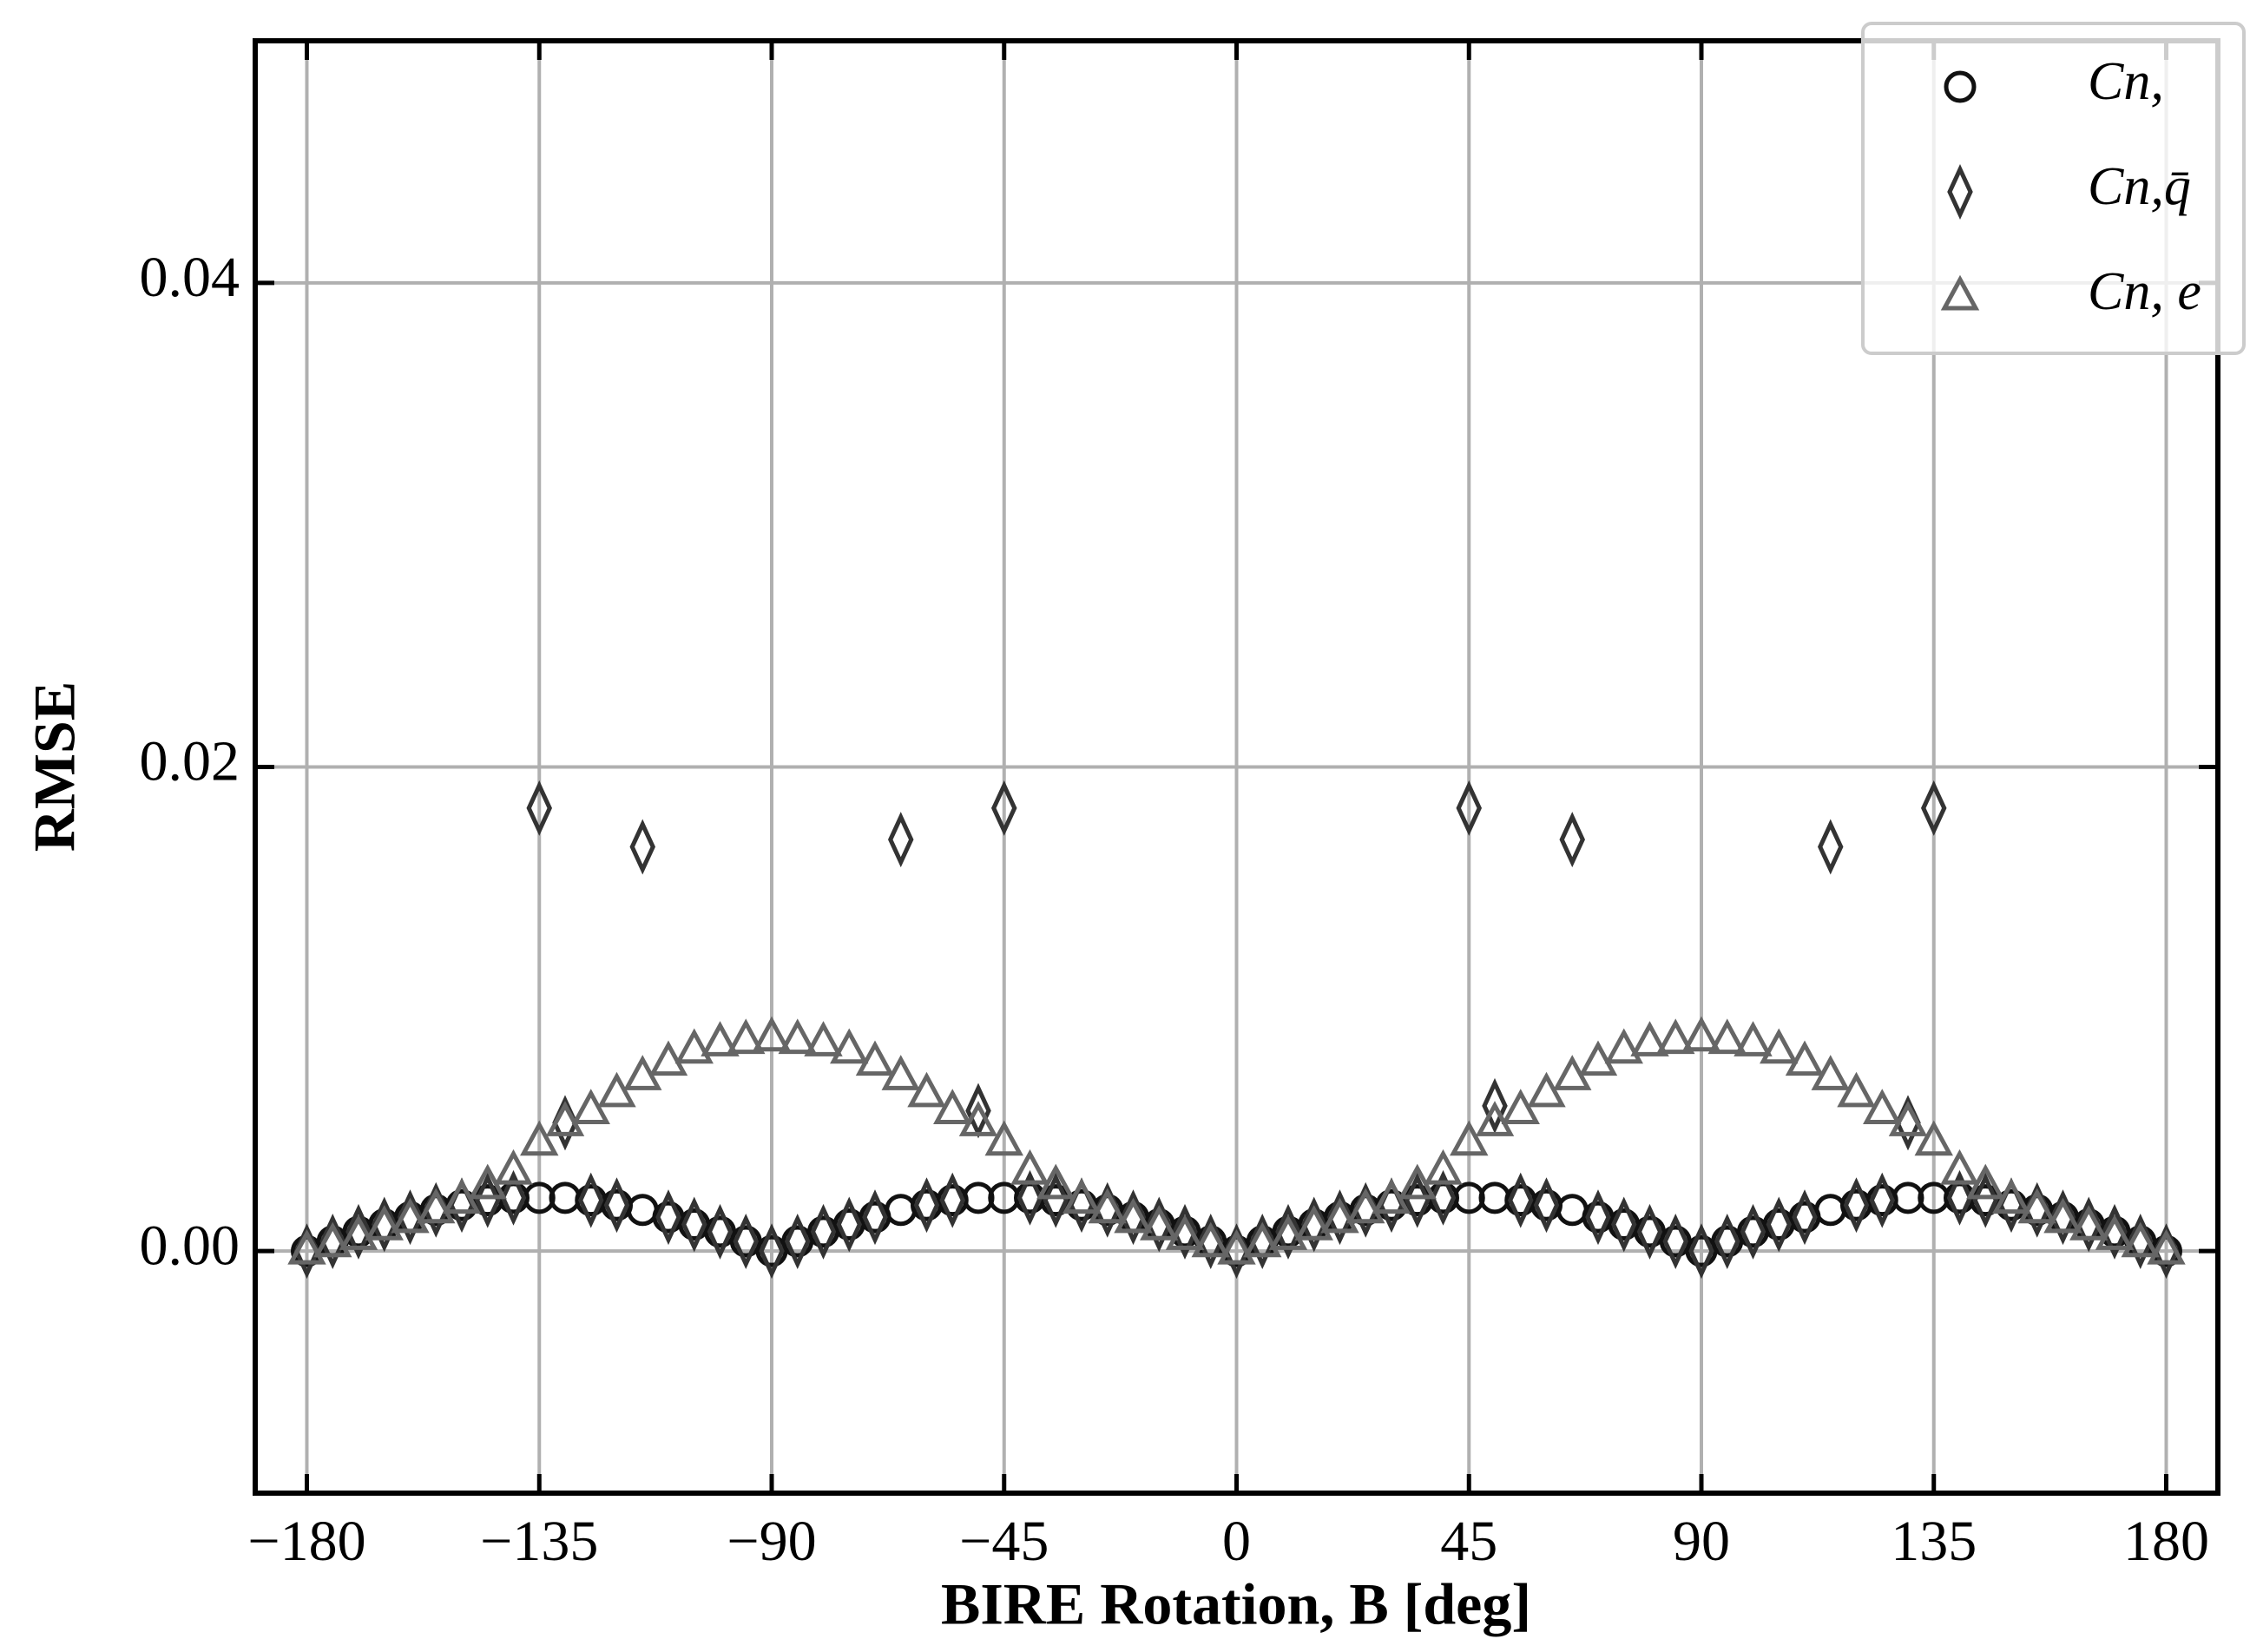  What do you see at coordinates (1701, 1541) in the screenshot?
I see `x-tick-label: 90` at bounding box center [1701, 1541].